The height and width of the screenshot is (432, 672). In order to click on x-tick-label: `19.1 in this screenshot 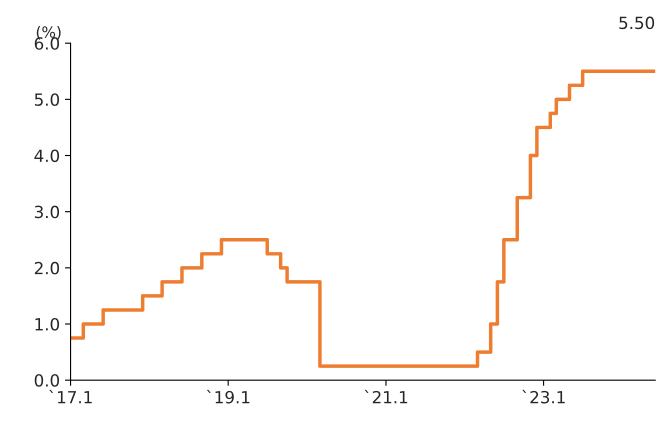, I will do `click(228, 397)`.